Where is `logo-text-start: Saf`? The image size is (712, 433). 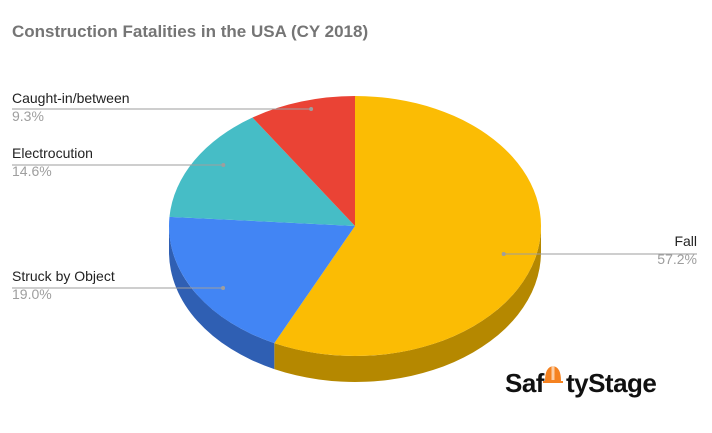
logo-text-start: Saf is located at coordinates (525, 383).